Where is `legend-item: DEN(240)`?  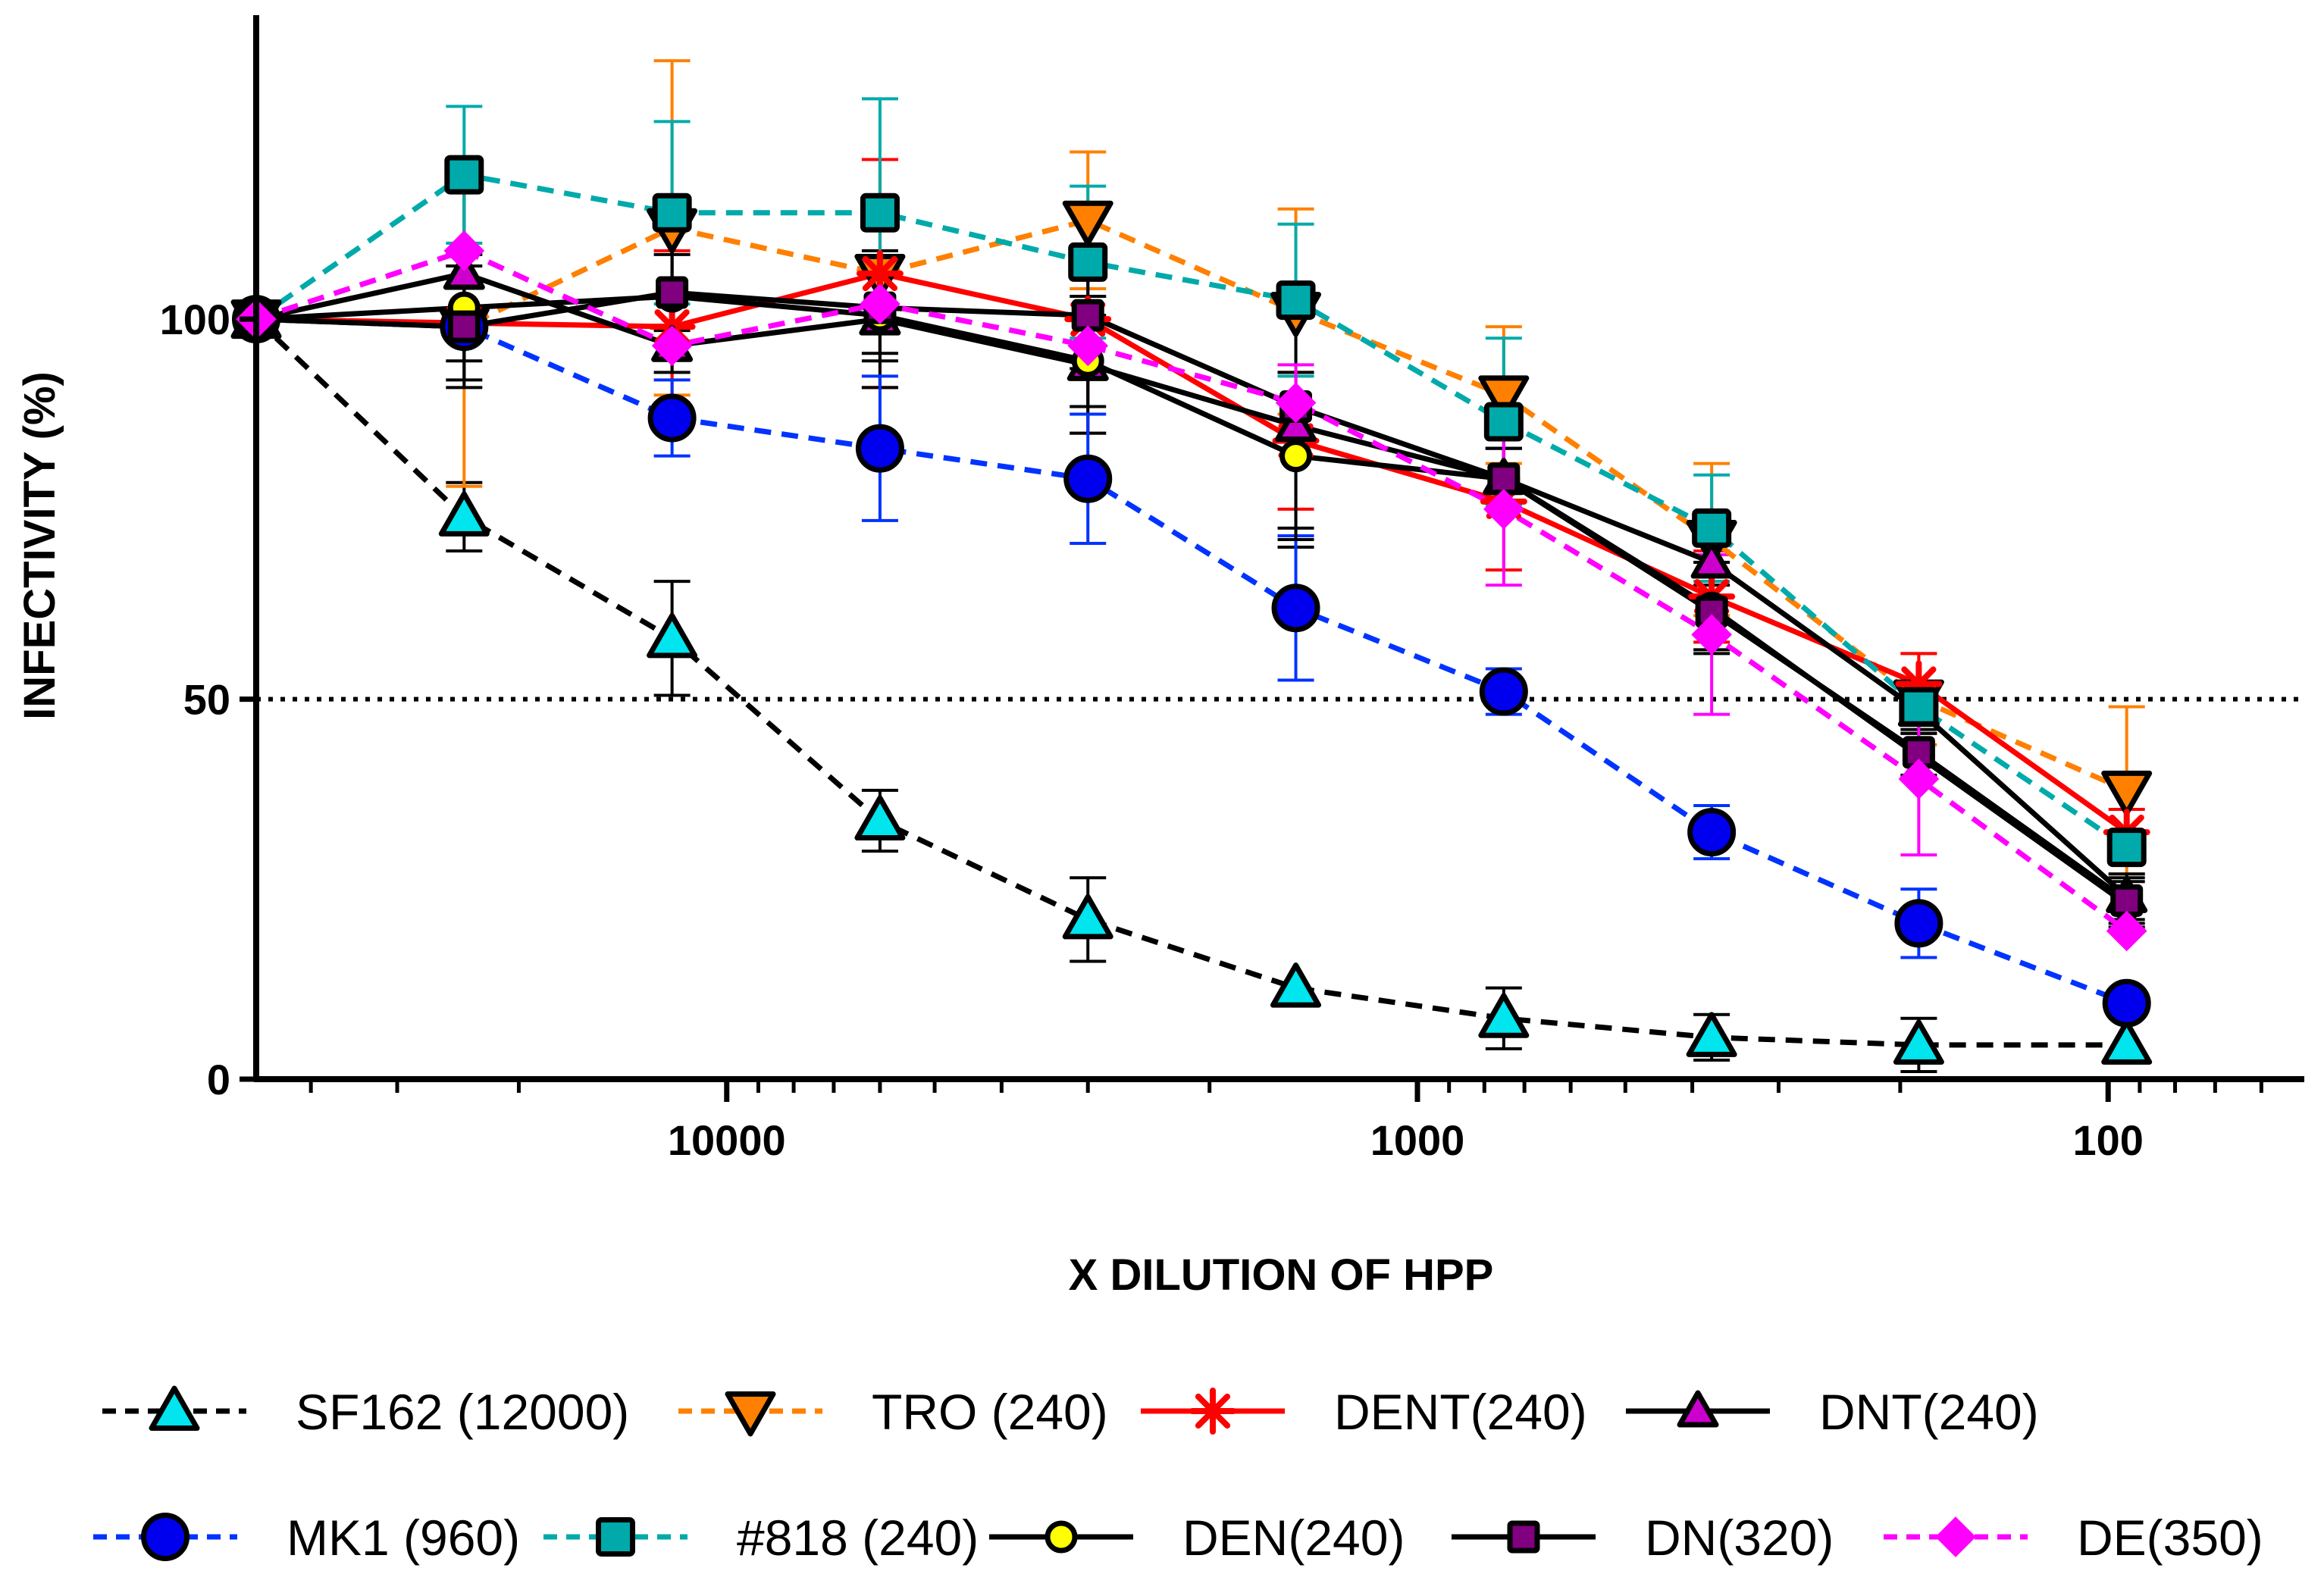 legend-item: DEN(240) is located at coordinates (1197, 1538).